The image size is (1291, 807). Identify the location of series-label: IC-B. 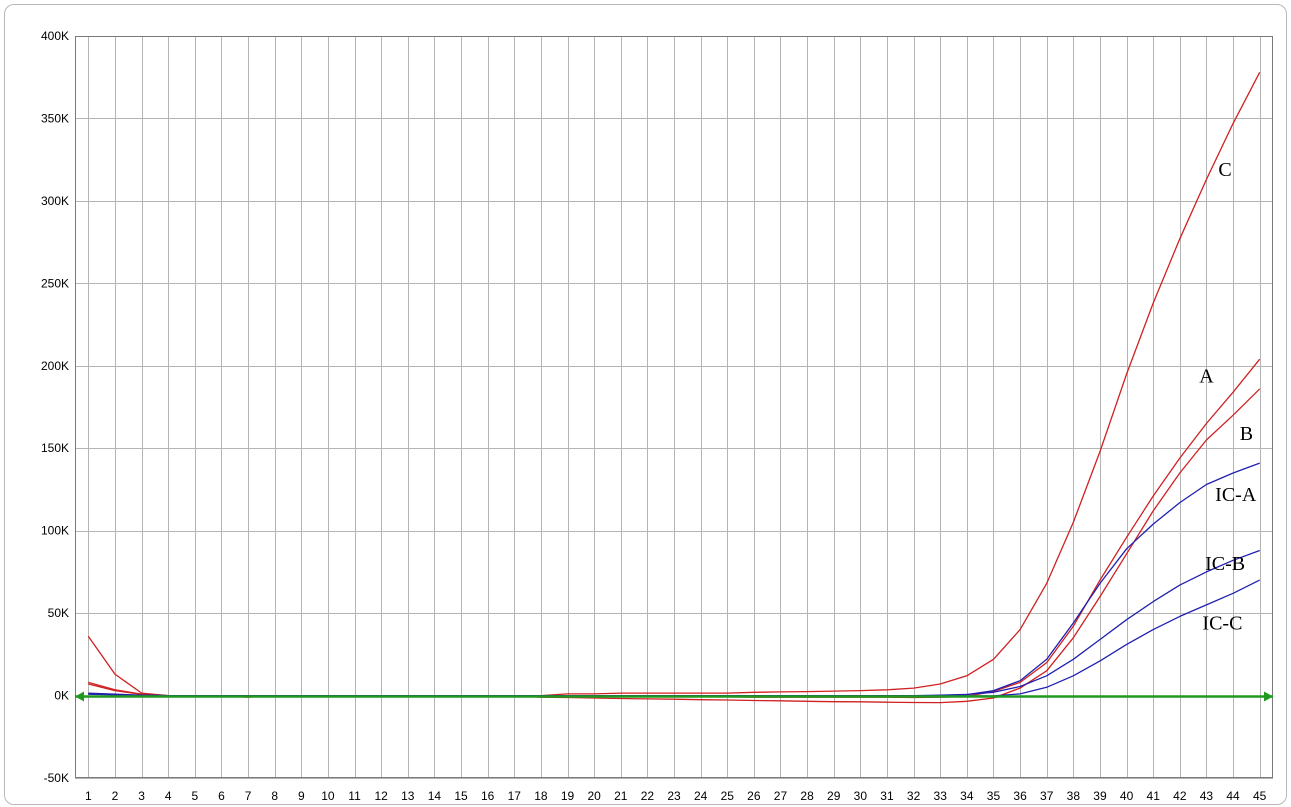
(1225, 564).